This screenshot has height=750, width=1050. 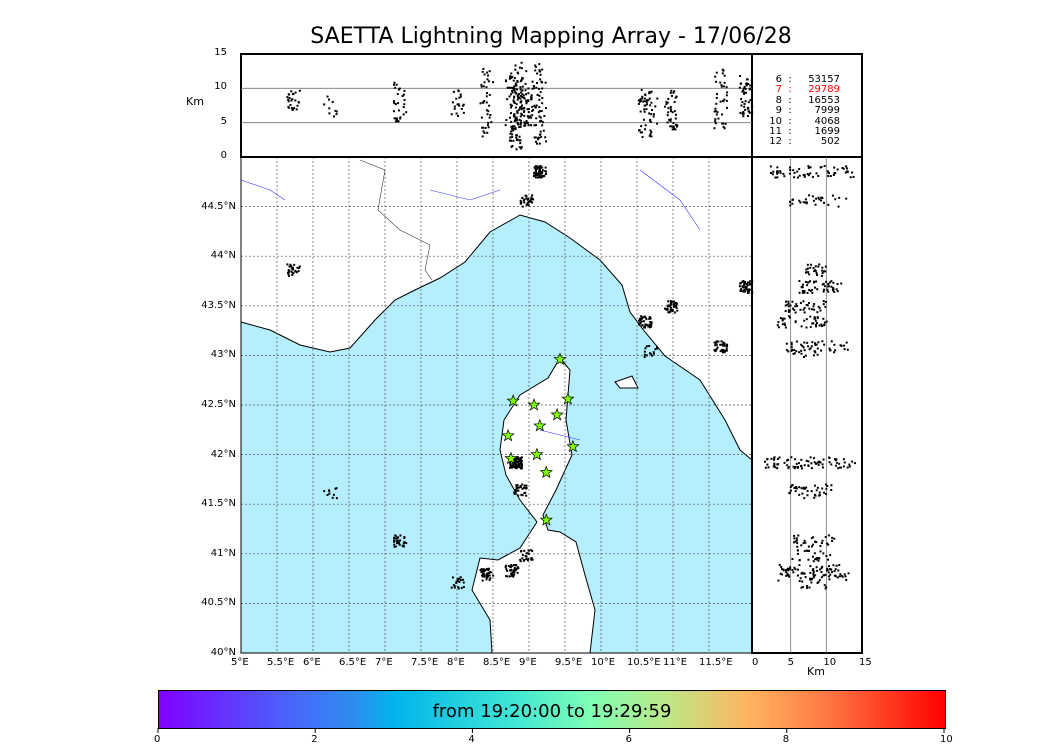 I want to click on side-tick-label: 0, so click(x=755, y=662).